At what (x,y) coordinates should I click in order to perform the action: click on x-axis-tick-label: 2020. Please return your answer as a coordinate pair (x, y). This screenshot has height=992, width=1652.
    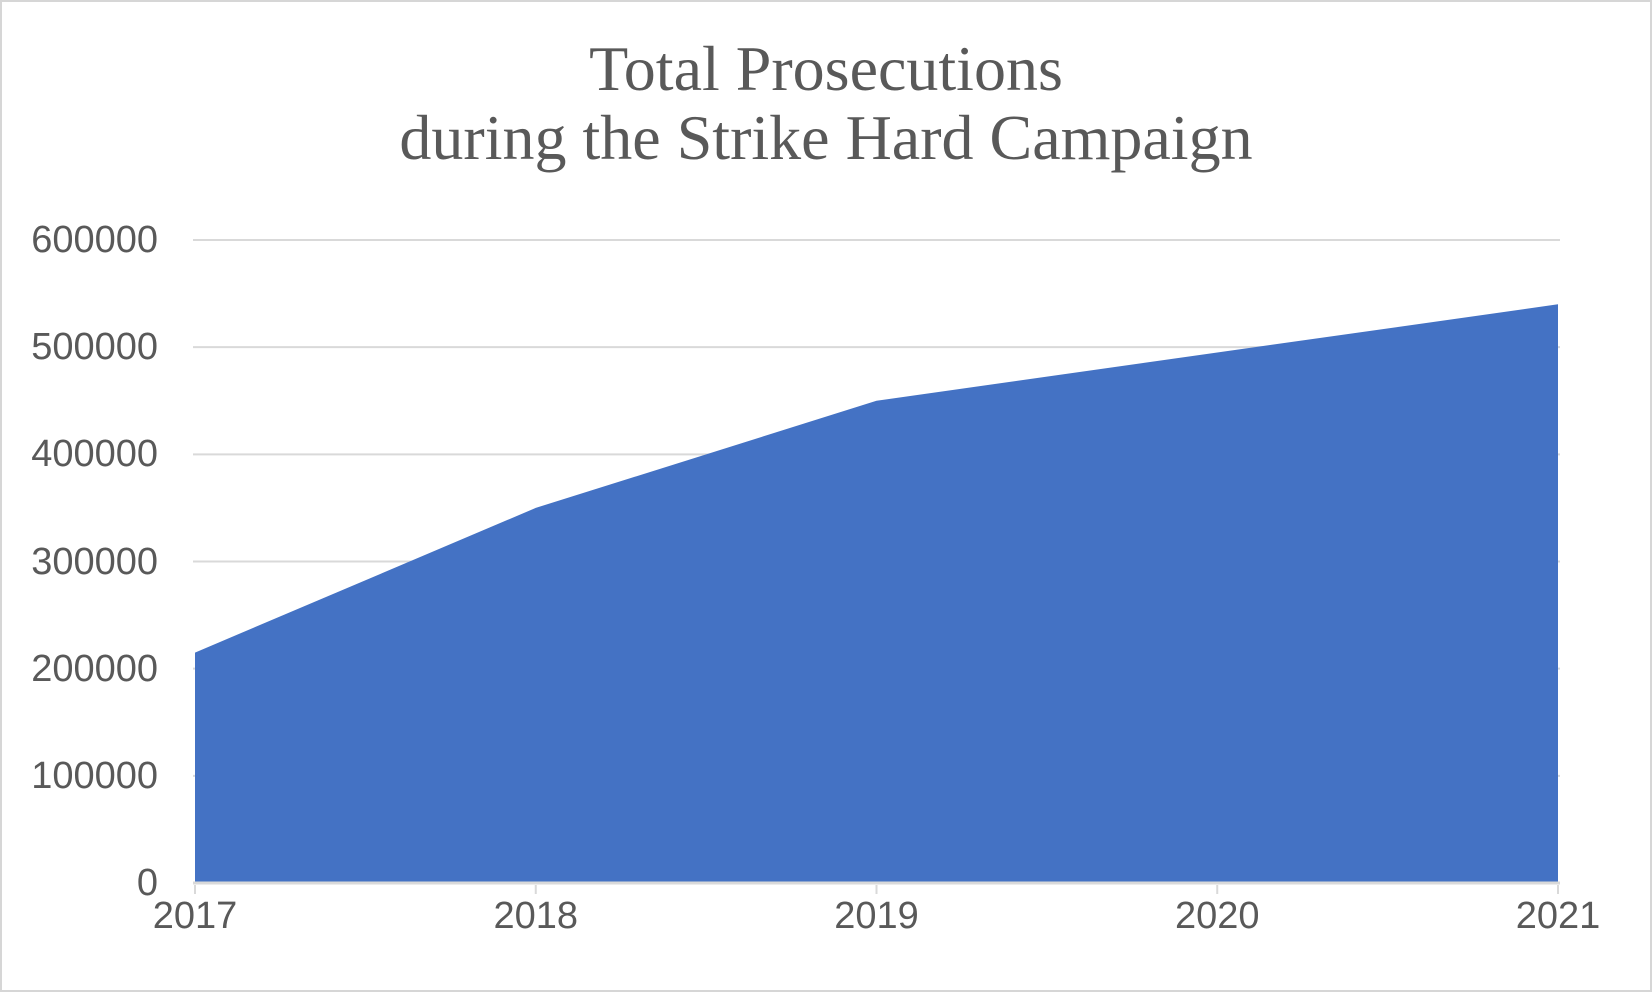
    Looking at the image, I should click on (1217, 916).